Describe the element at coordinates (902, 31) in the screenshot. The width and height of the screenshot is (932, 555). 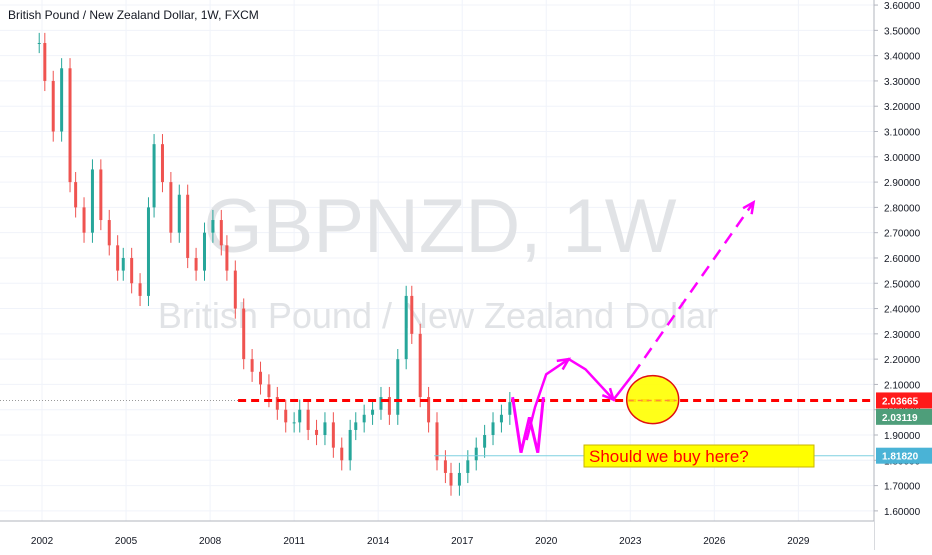
I see `y-tick-label: 3.50000` at that location.